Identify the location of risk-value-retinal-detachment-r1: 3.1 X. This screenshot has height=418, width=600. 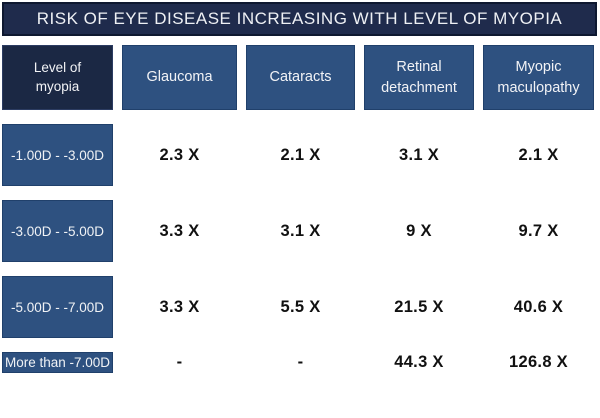
(419, 154).